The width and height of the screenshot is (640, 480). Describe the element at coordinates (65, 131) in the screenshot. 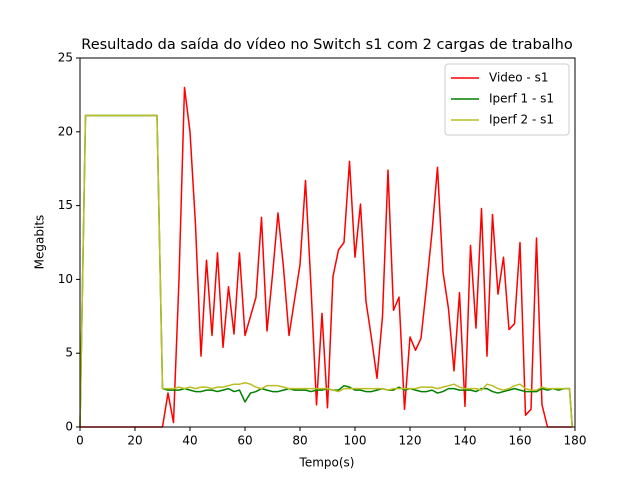

I see `y-tick-label: 20` at that location.